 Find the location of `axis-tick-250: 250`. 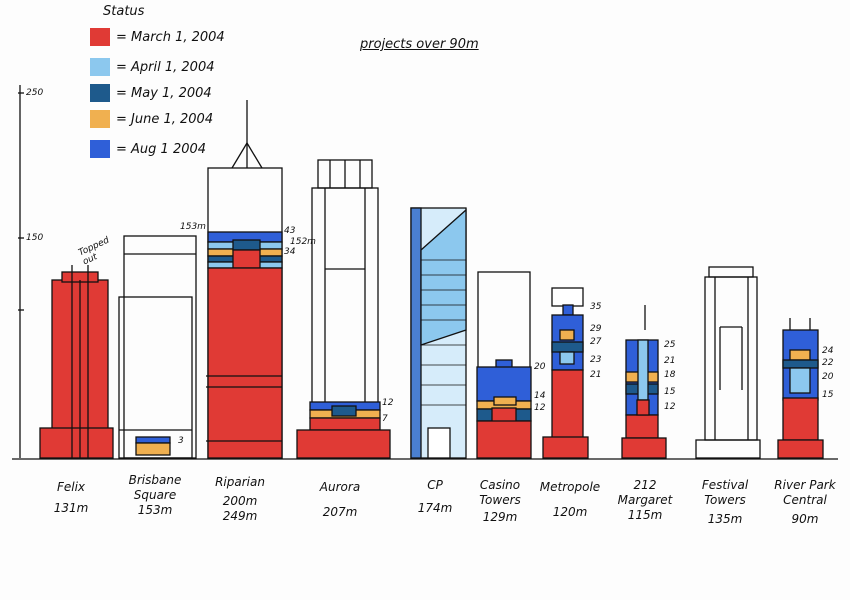

axis-tick-250: 250 is located at coordinates (35, 93).